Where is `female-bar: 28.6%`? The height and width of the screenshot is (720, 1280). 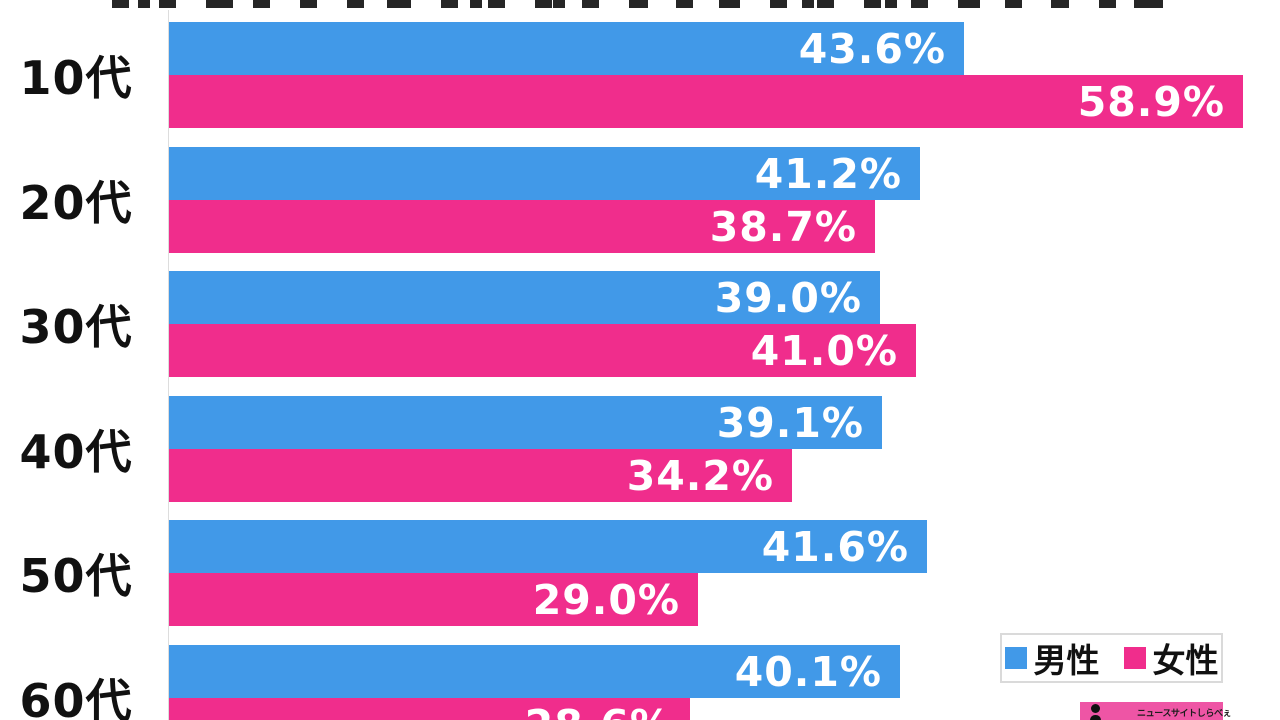 female-bar: 28.6% is located at coordinates (429, 709).